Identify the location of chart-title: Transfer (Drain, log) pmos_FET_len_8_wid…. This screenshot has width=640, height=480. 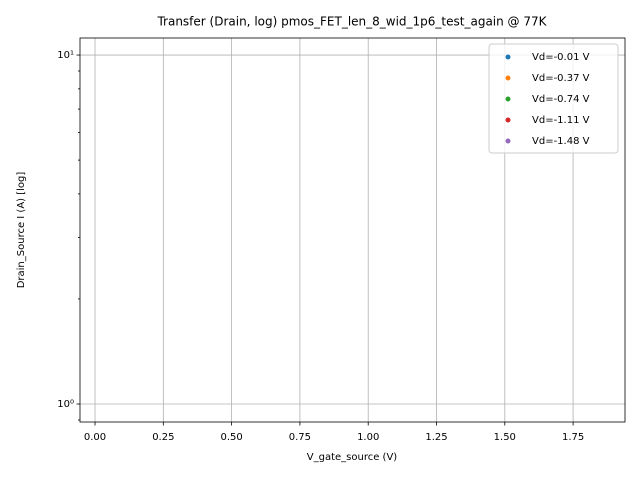
(351, 22).